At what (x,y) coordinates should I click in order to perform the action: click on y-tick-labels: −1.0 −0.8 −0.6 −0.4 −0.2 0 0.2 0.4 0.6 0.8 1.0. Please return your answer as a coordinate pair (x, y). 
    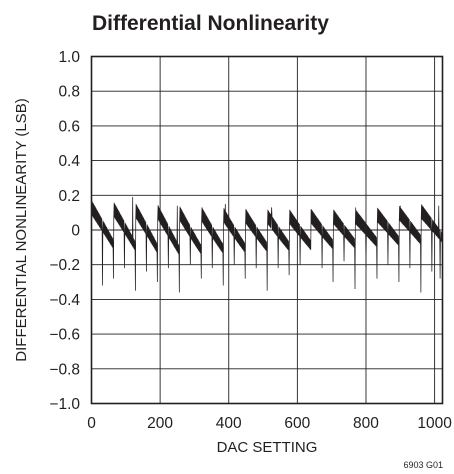
    Looking at the image, I should click on (64, 231).